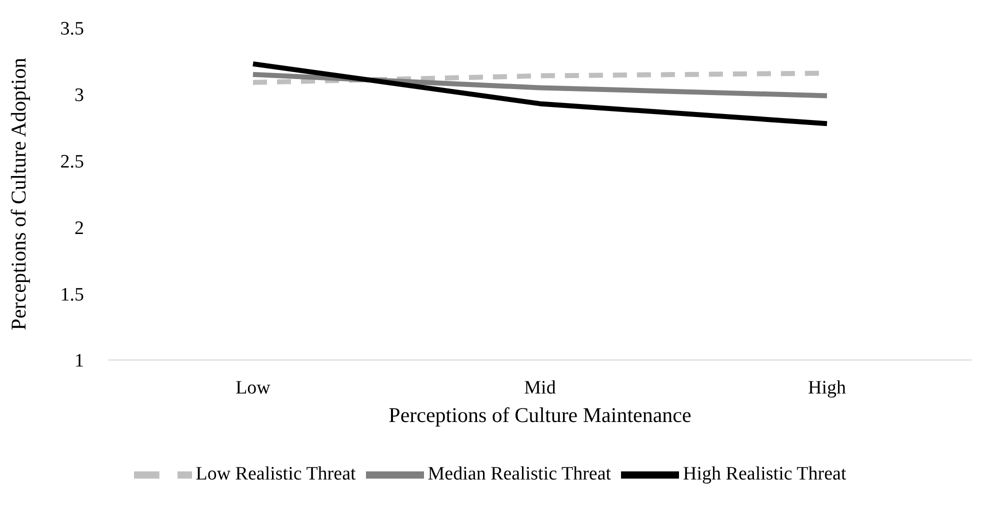 This screenshot has width=984, height=522. What do you see at coordinates (72, 29) in the screenshot?
I see `y-tick-label: 3.5` at bounding box center [72, 29].